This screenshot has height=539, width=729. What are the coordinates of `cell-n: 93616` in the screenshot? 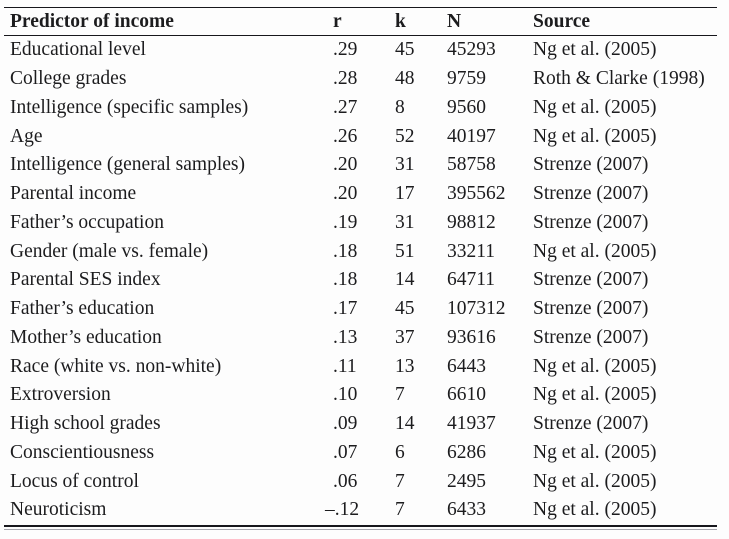 It's located at (471, 337).